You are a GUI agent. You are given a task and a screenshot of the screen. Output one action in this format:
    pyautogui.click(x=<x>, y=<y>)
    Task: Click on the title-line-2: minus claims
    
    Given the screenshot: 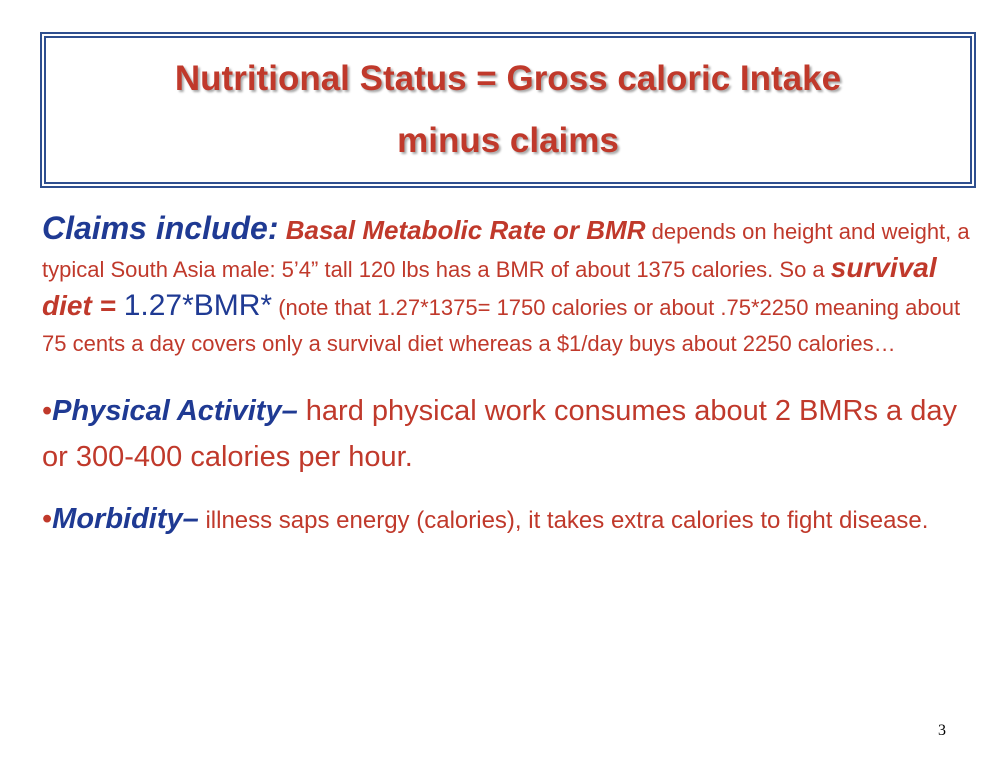 What is the action you would take?
    pyautogui.click(x=508, y=140)
    